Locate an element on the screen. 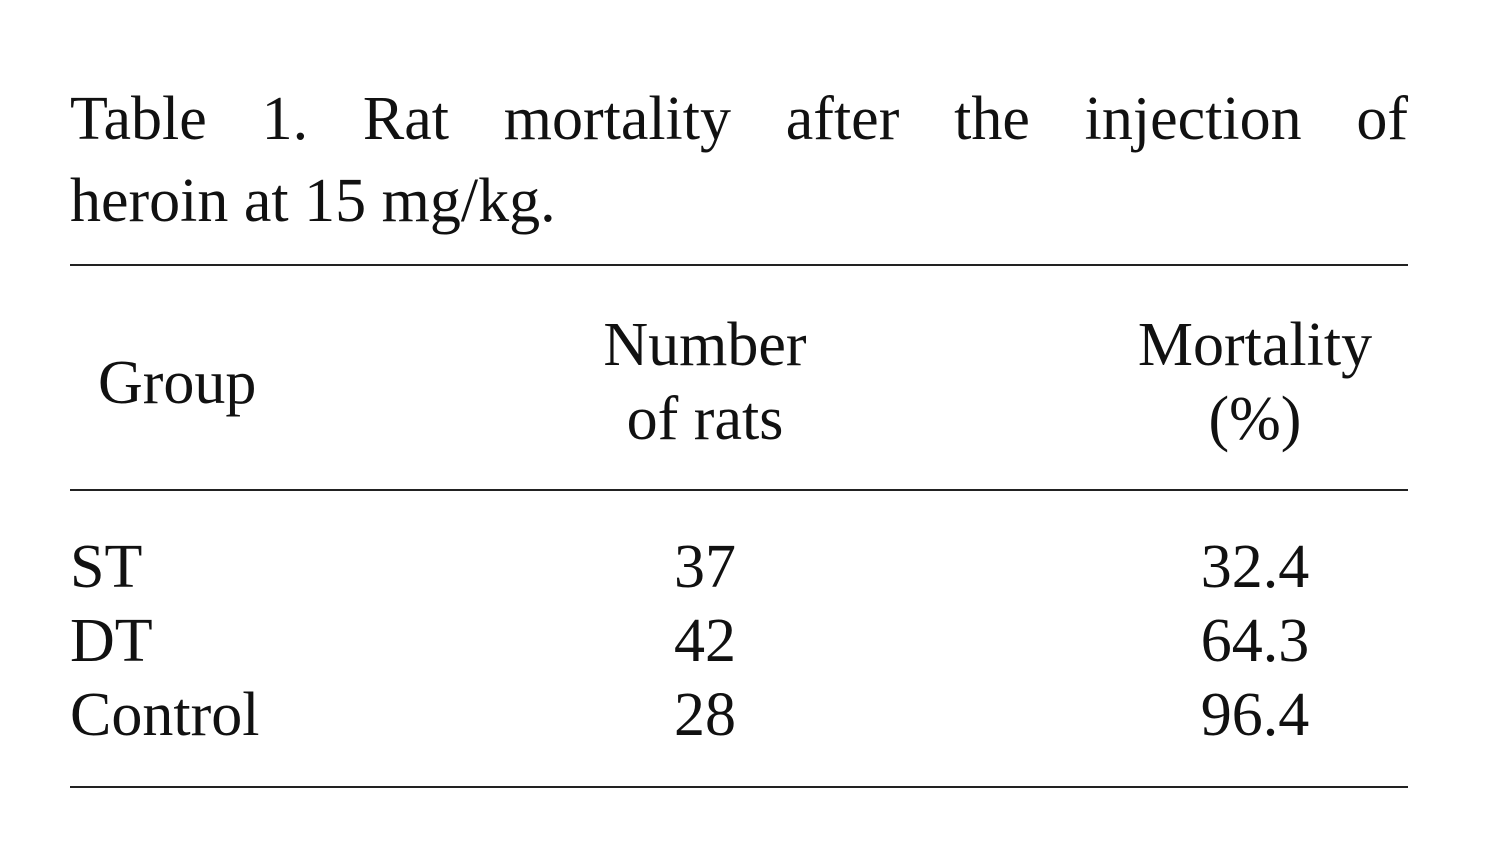 This screenshot has height=854, width=1508. cell-mortality: 96.4 is located at coordinates (1255, 715).